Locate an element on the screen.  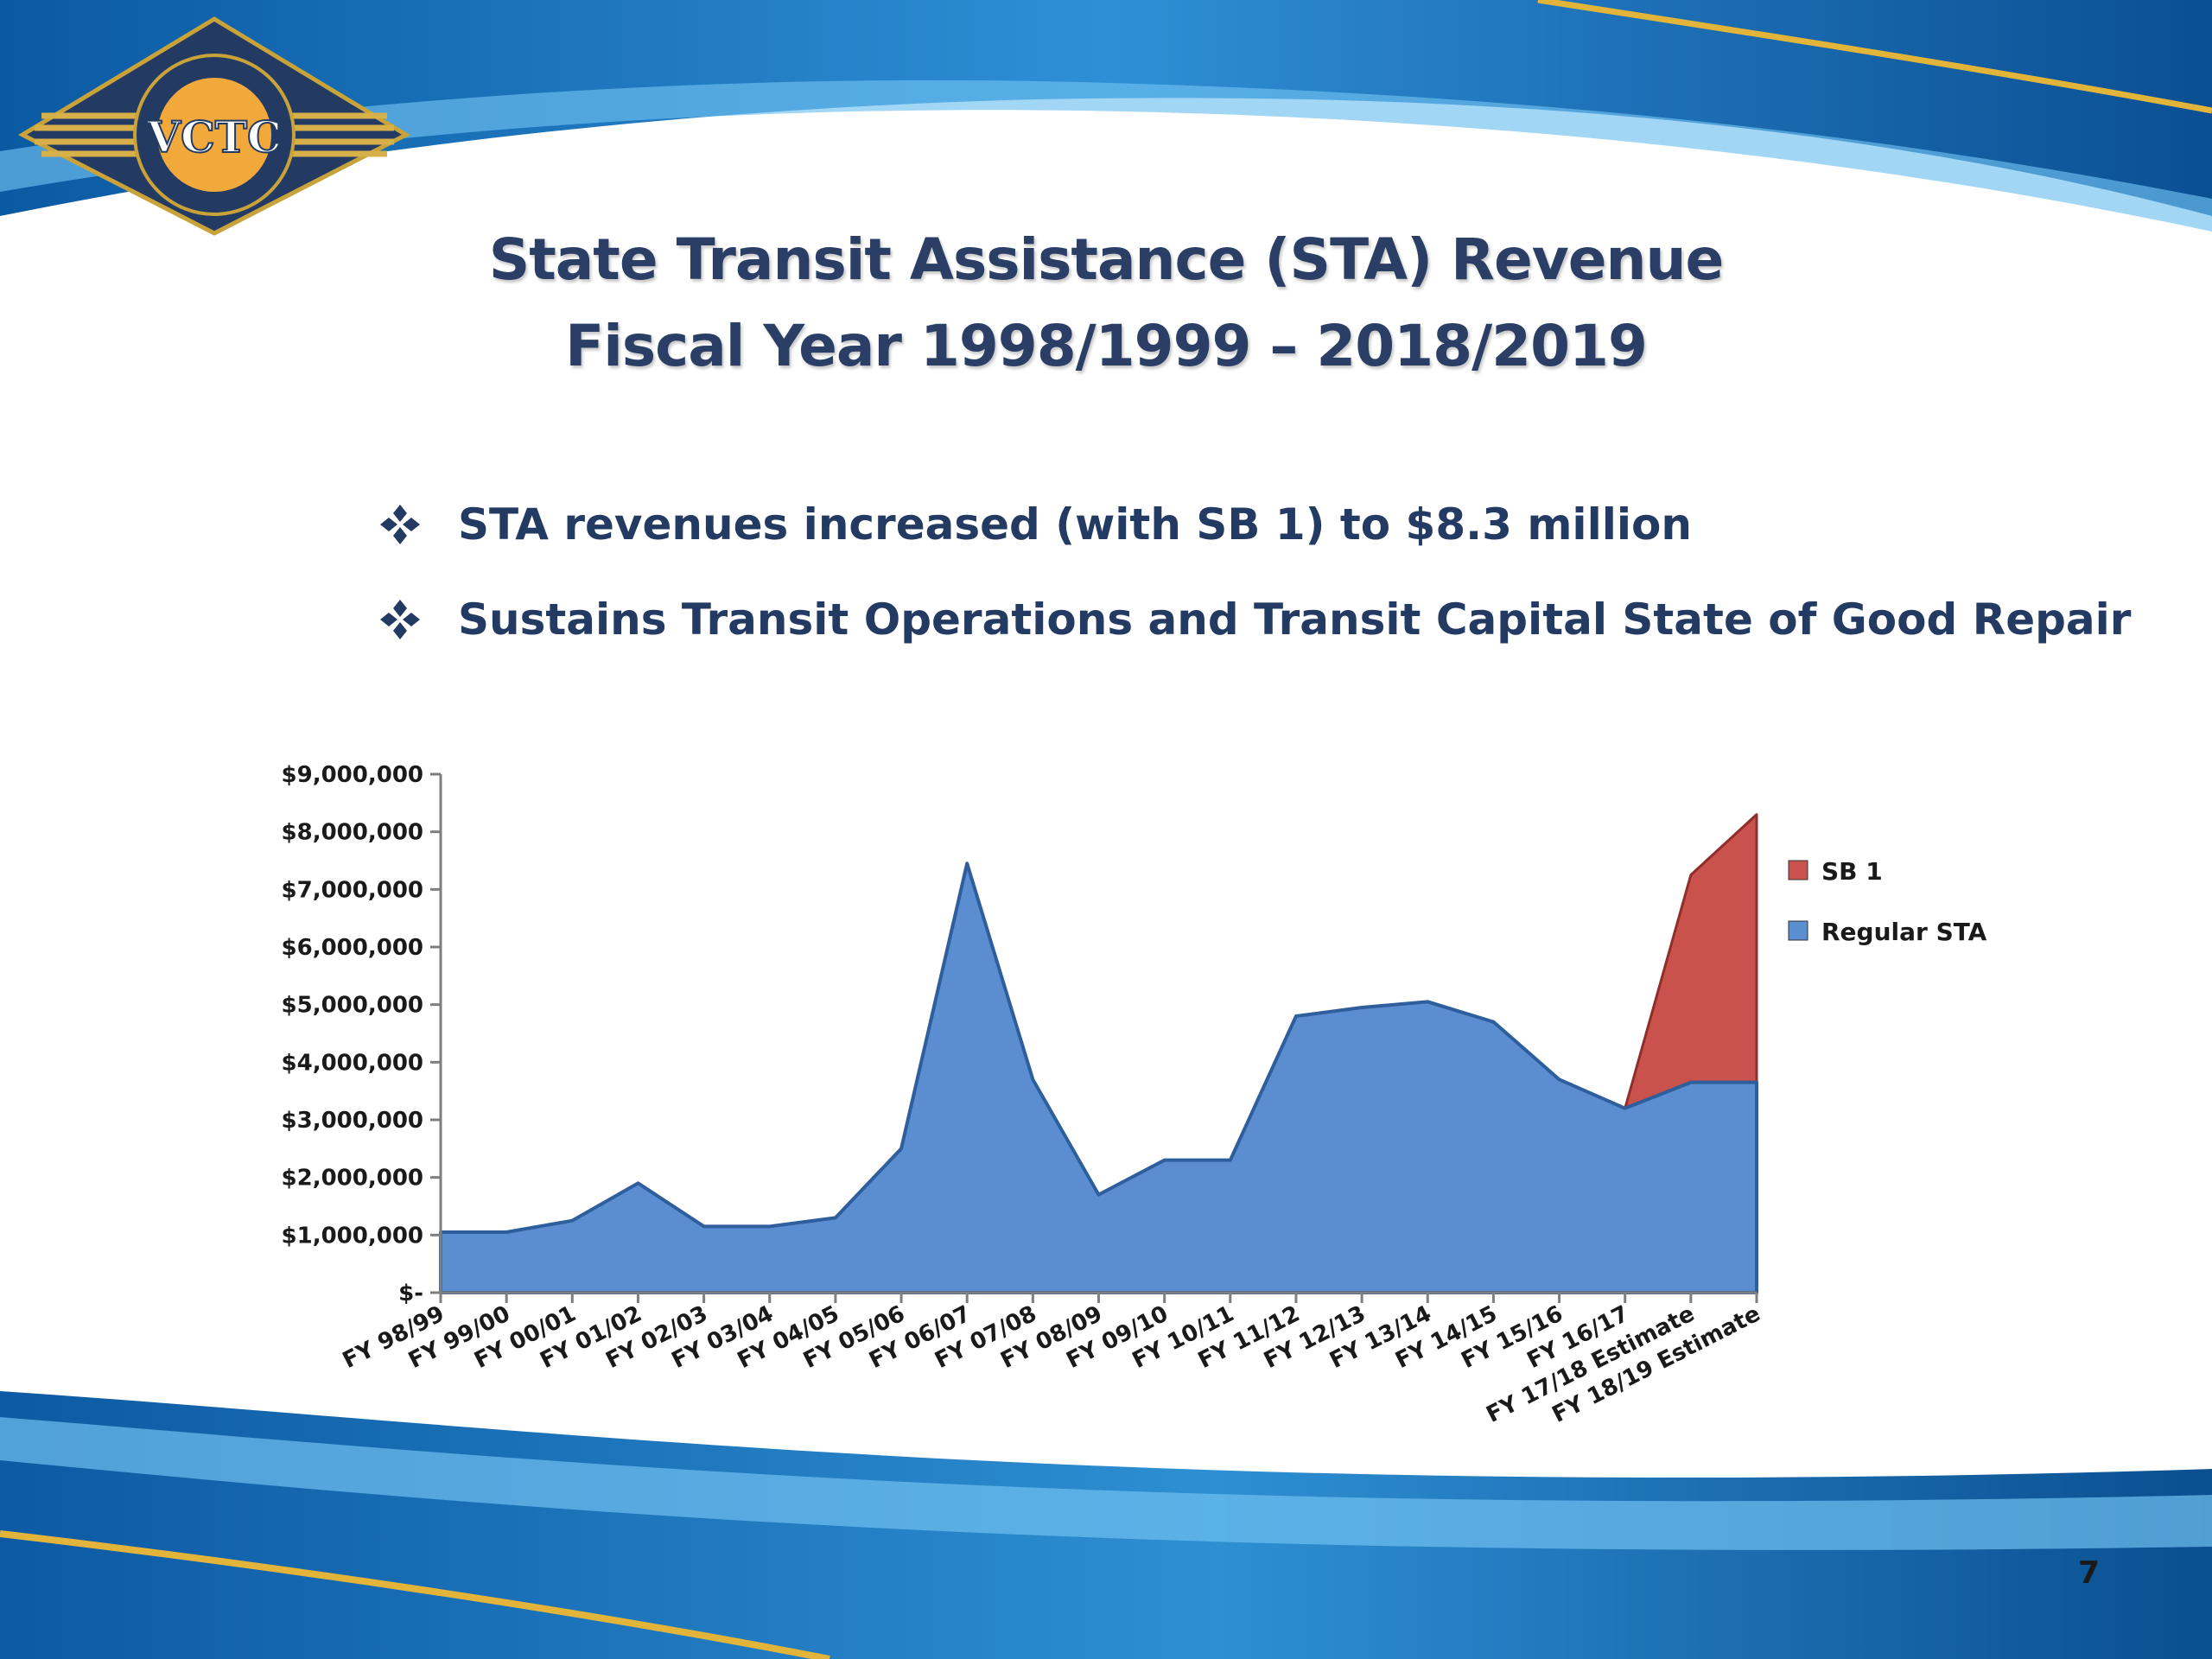
logo-text: VCTC is located at coordinates (214, 136).